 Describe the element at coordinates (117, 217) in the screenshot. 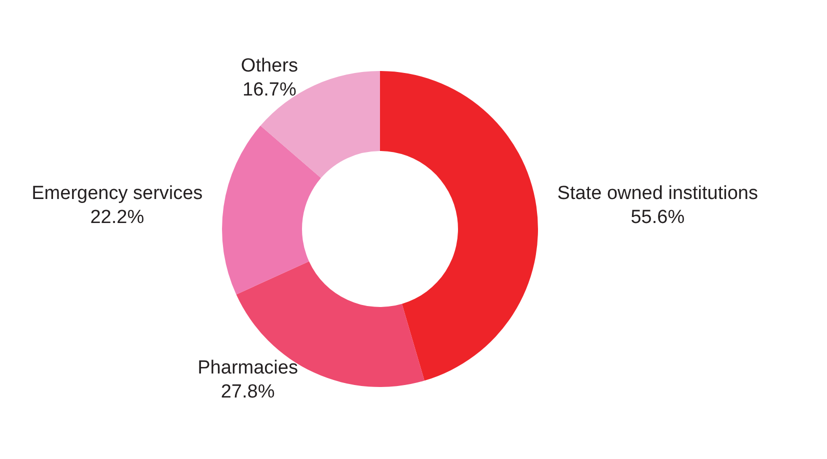

I see `data-label: 22.2%` at that location.